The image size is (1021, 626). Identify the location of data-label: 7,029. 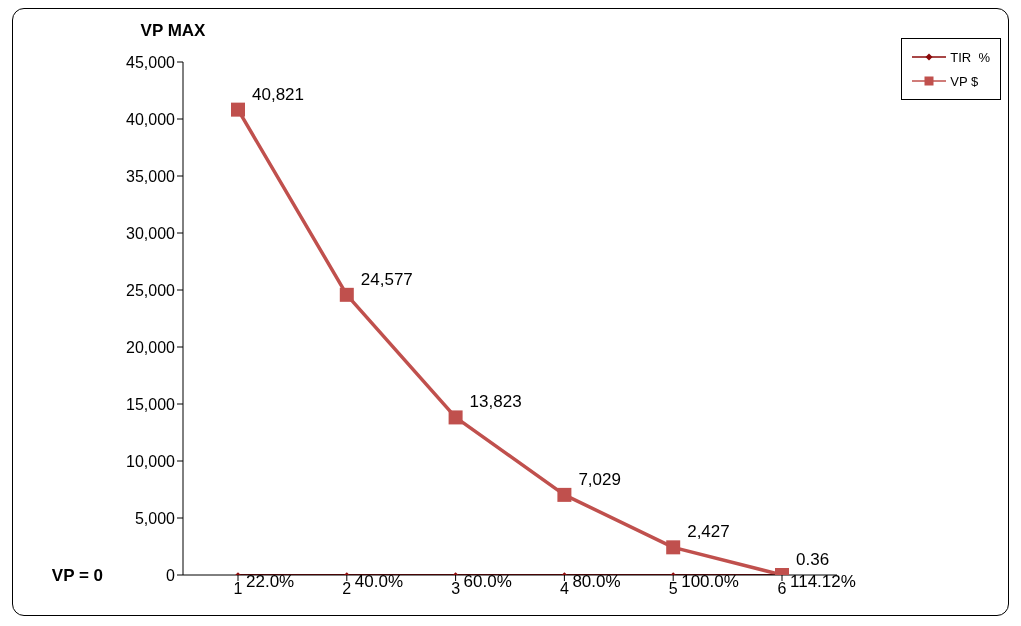
(599, 479).